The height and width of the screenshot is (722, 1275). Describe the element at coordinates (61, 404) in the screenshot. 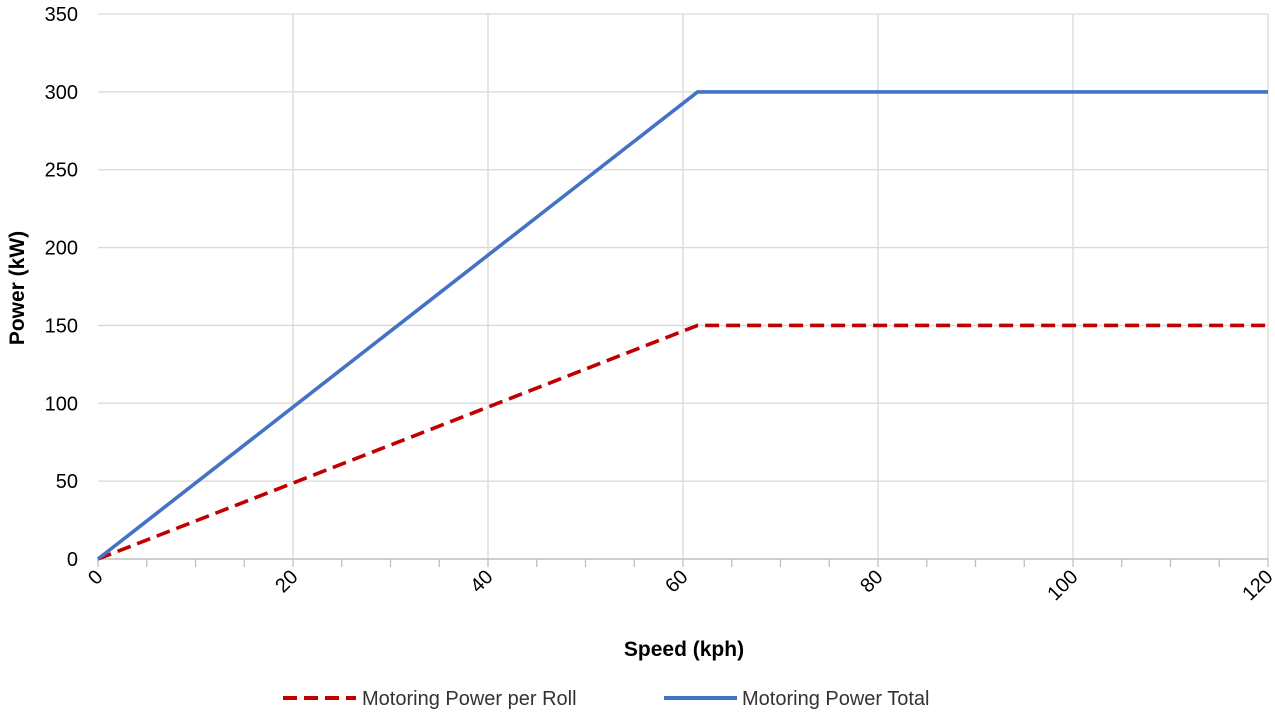

I see `y-tick-label: 100` at that location.